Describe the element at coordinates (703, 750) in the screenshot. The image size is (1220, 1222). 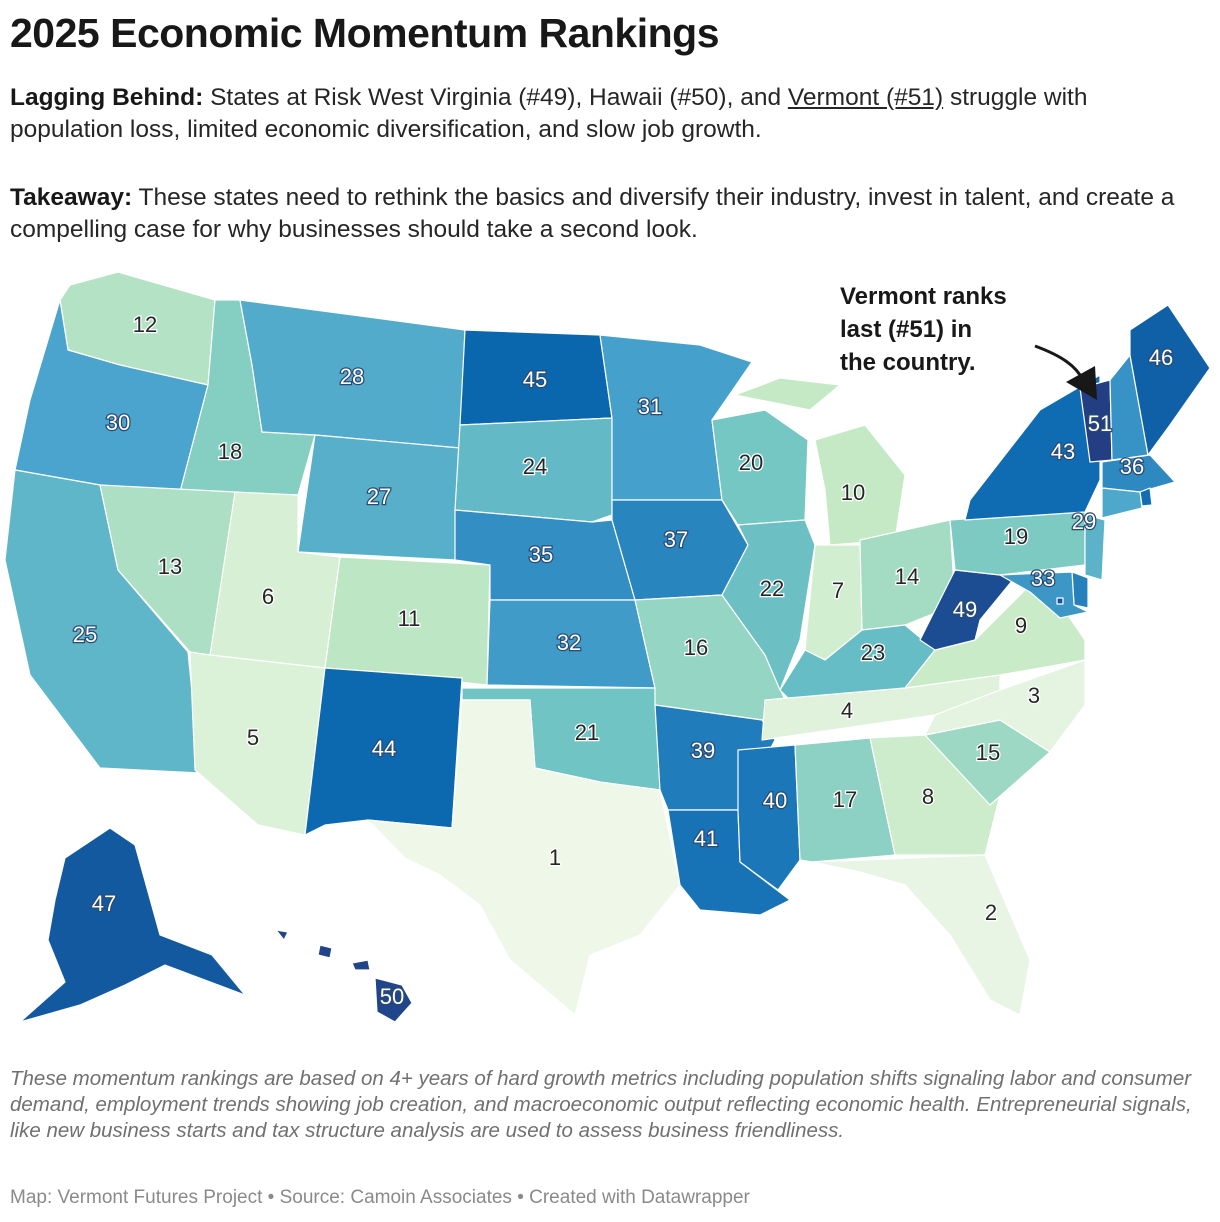
I see `rank-label-ar: 39` at that location.